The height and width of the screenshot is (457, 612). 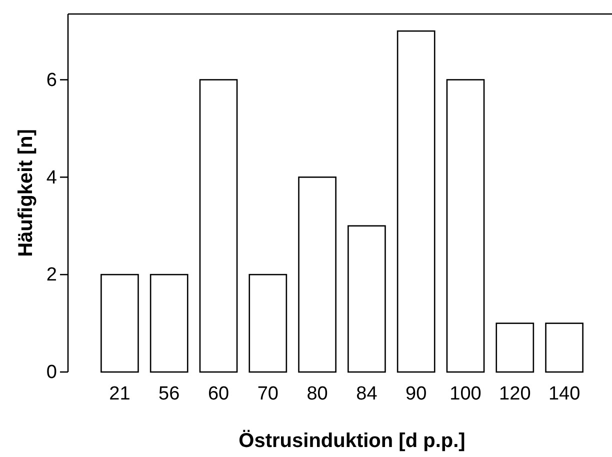 What do you see at coordinates (367, 393) in the screenshot?
I see `x-tick-label: 84` at bounding box center [367, 393].